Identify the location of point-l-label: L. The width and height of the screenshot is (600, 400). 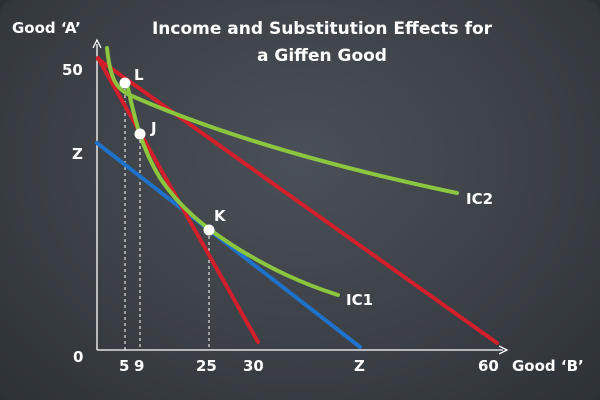
(139, 75).